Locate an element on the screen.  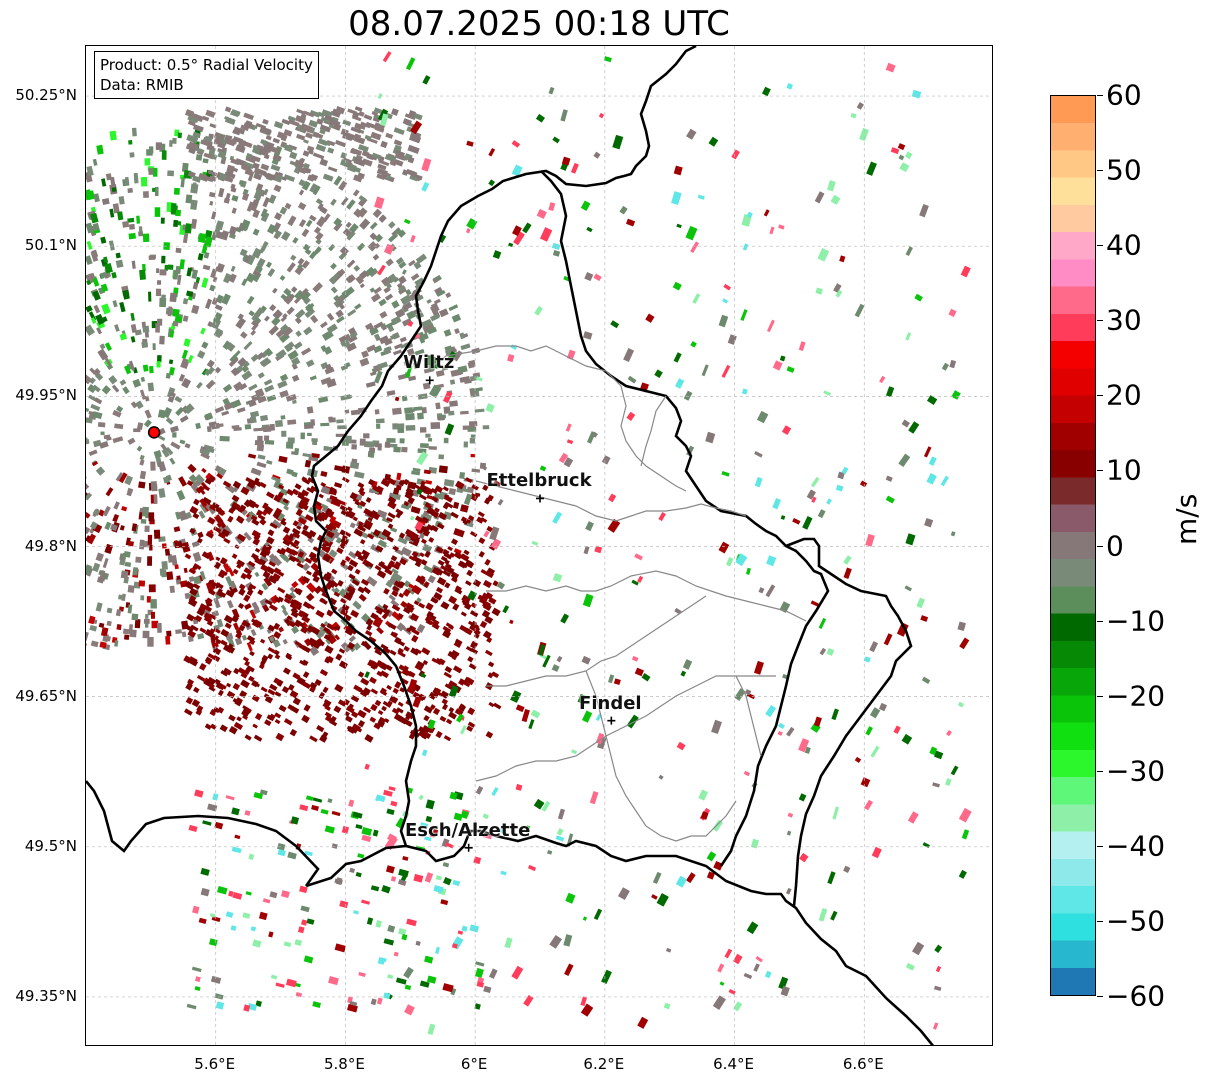
city-label: Esch/Alzette is located at coordinates (468, 830).